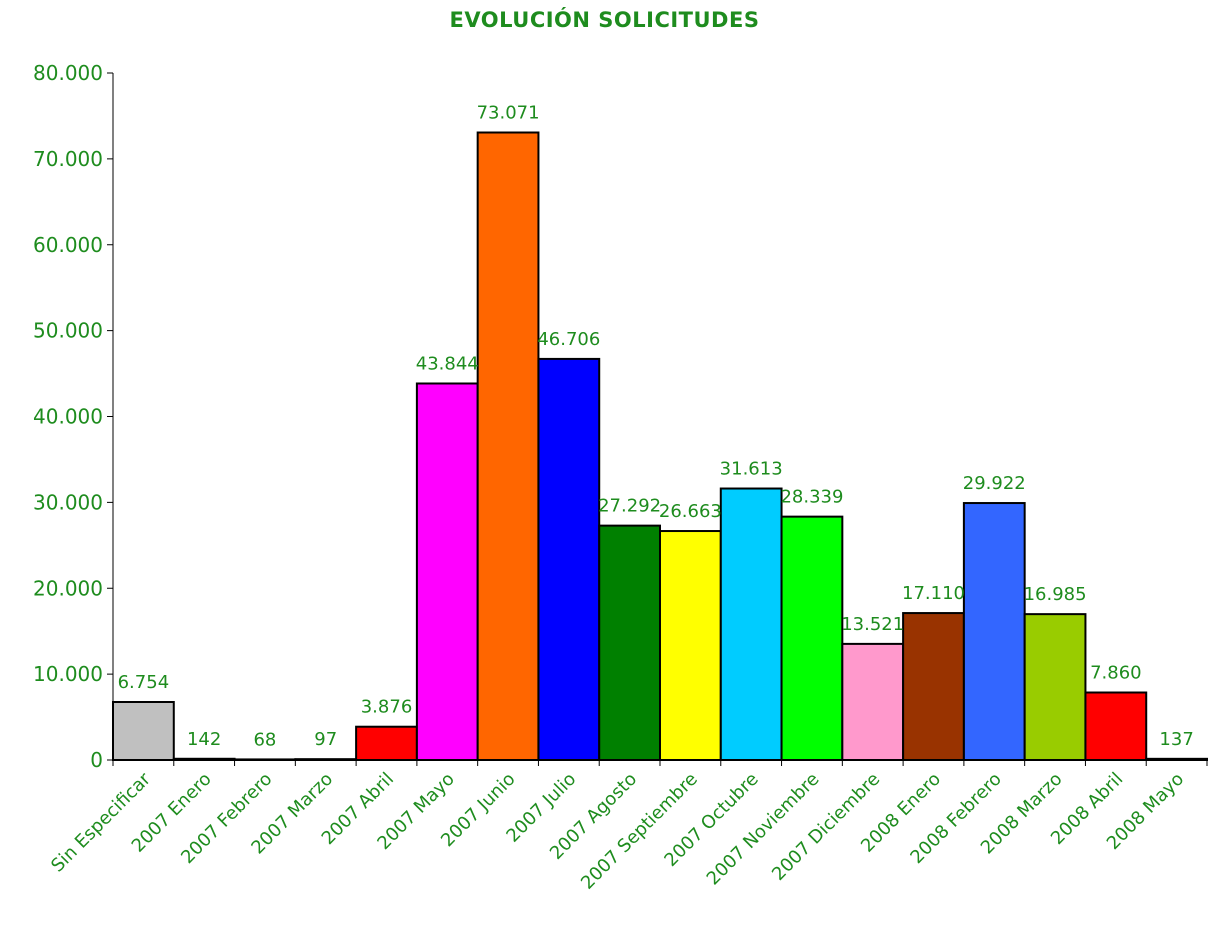 The image size is (1209, 932). What do you see at coordinates (68, 245) in the screenshot?
I see `y-tick-label-6: 60.000` at bounding box center [68, 245].